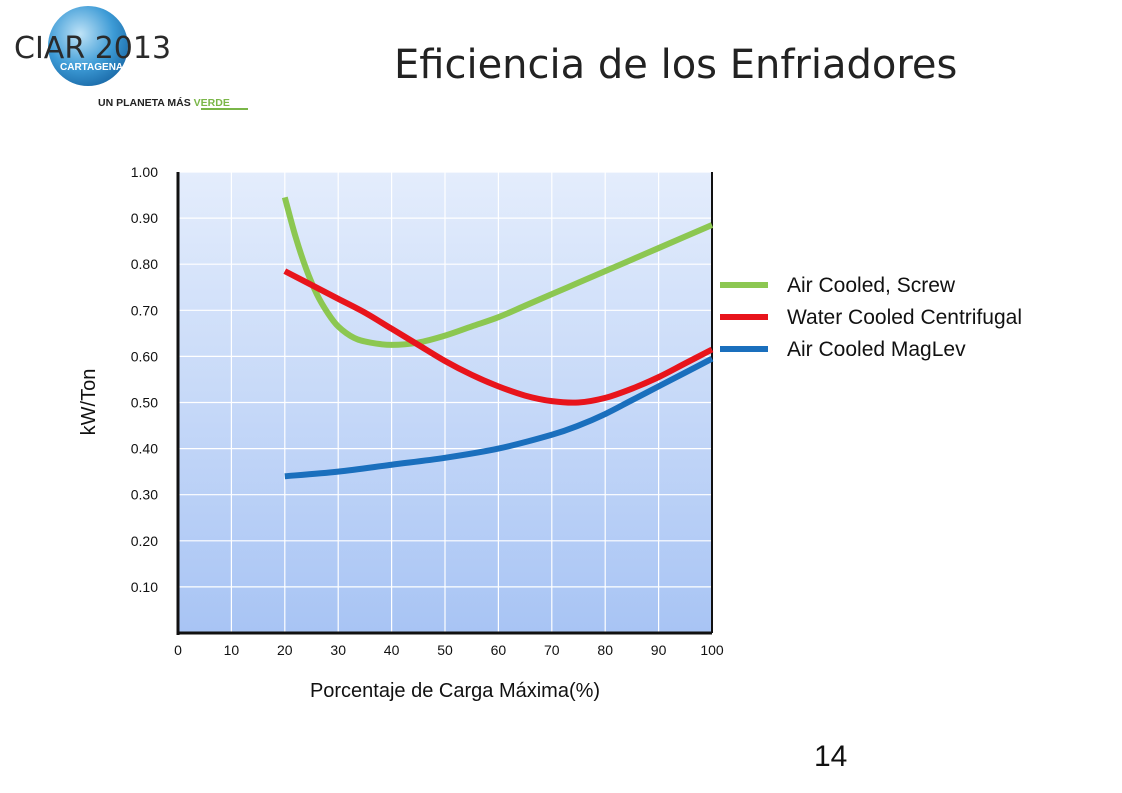 This screenshot has width=1122, height=793. Describe the element at coordinates (498, 337) in the screenshot. I see `series-line-water-cooled-centrifugal` at that location.